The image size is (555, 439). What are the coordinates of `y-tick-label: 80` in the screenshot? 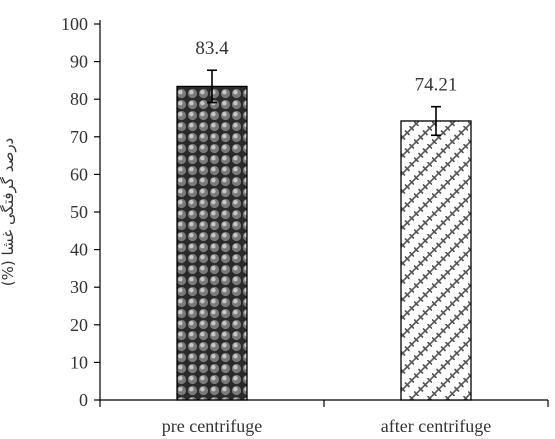 It's located at (79, 99).